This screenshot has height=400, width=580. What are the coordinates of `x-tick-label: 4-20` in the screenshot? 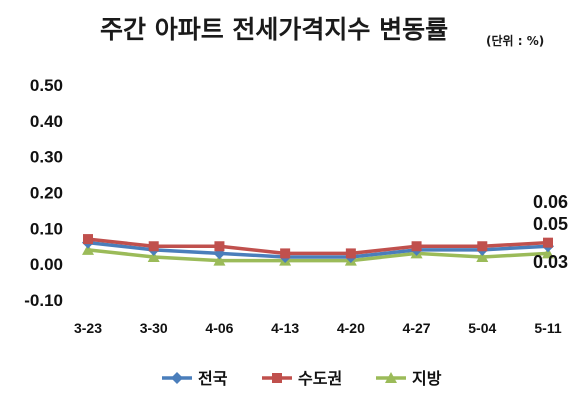 It's located at (351, 328).